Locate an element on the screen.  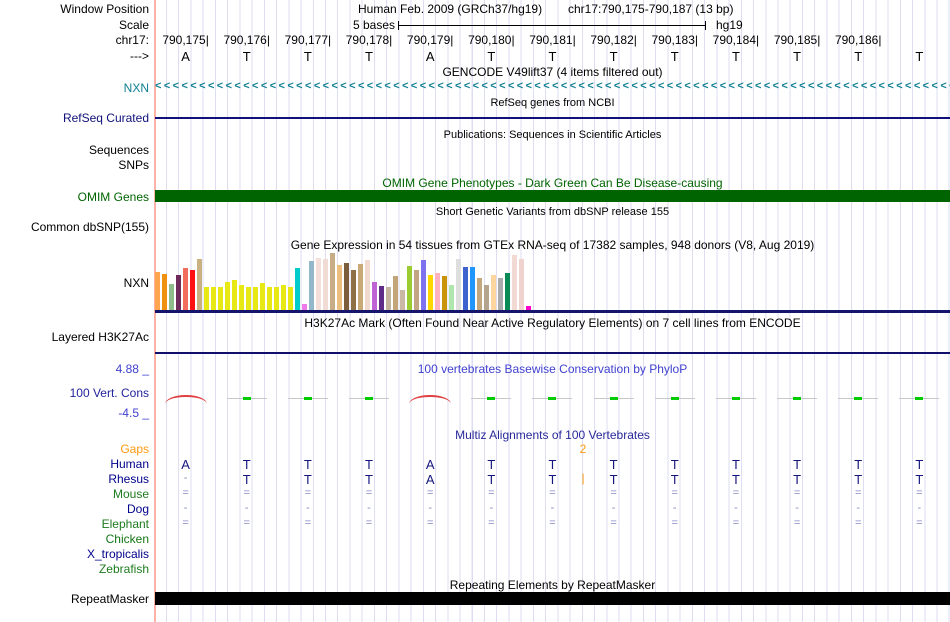
multiz-row: Chicken is located at coordinates (475, 539).